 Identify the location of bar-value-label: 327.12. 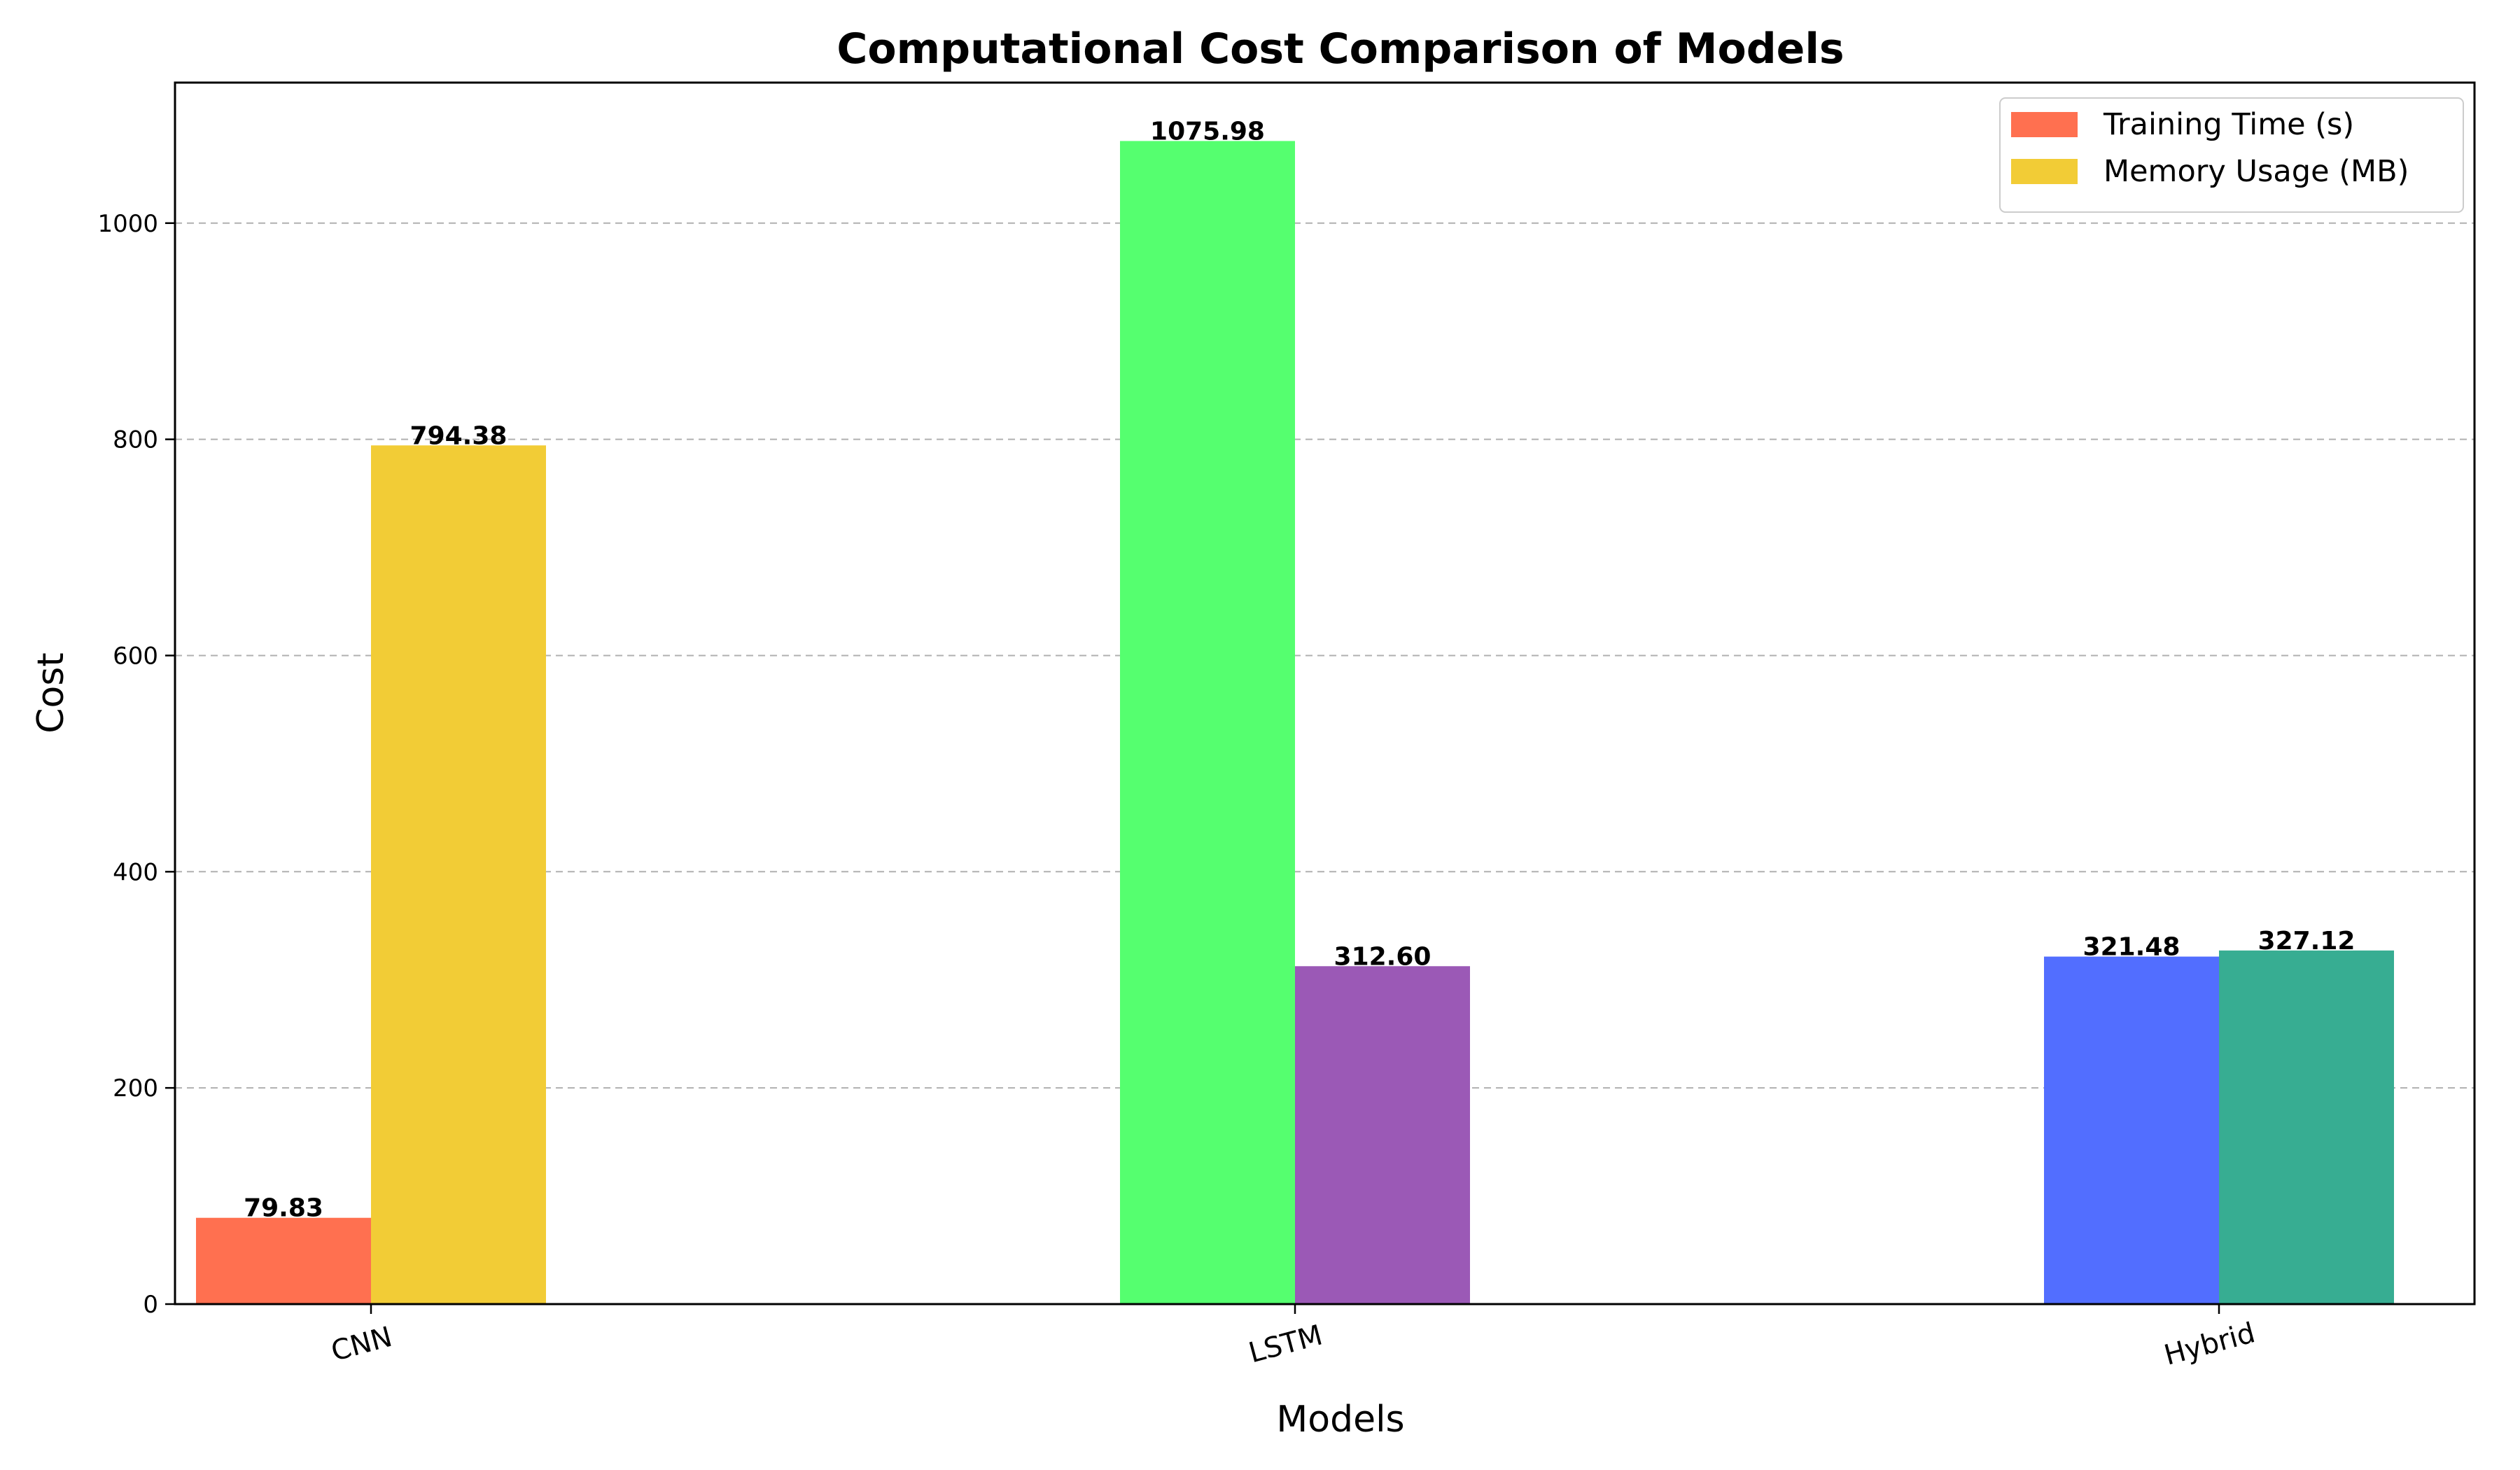
(2307, 941).